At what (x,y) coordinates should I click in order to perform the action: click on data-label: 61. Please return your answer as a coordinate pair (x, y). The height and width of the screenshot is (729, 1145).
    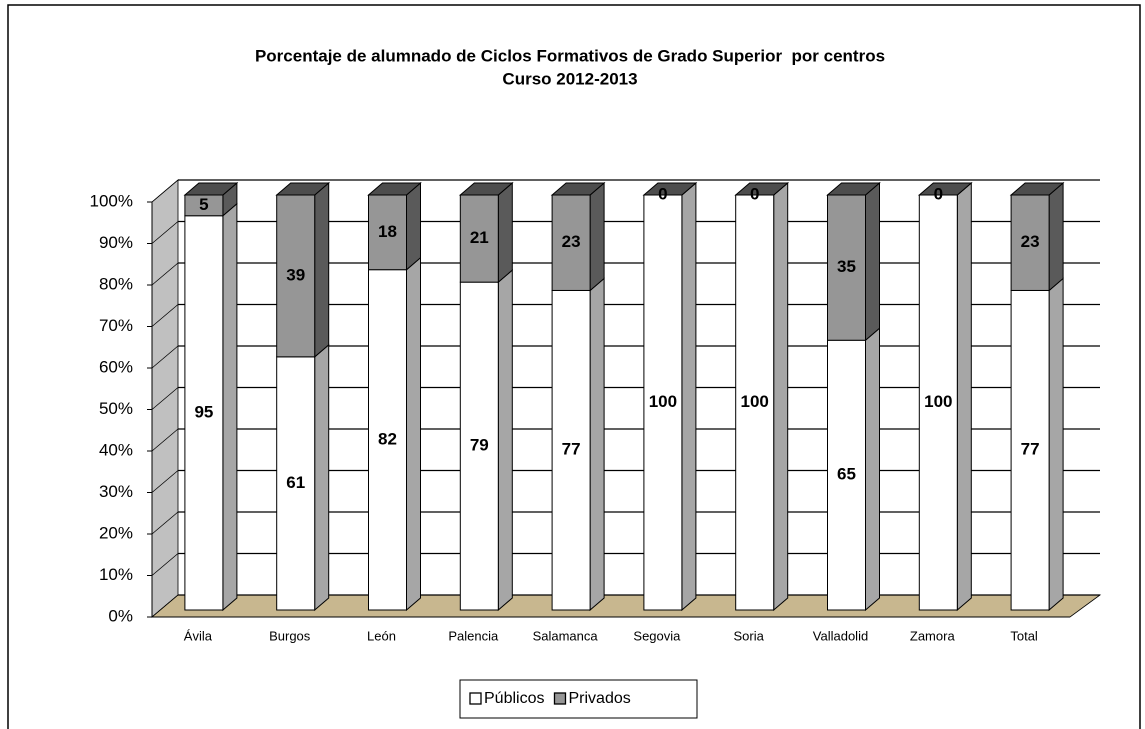
    Looking at the image, I should click on (295, 482).